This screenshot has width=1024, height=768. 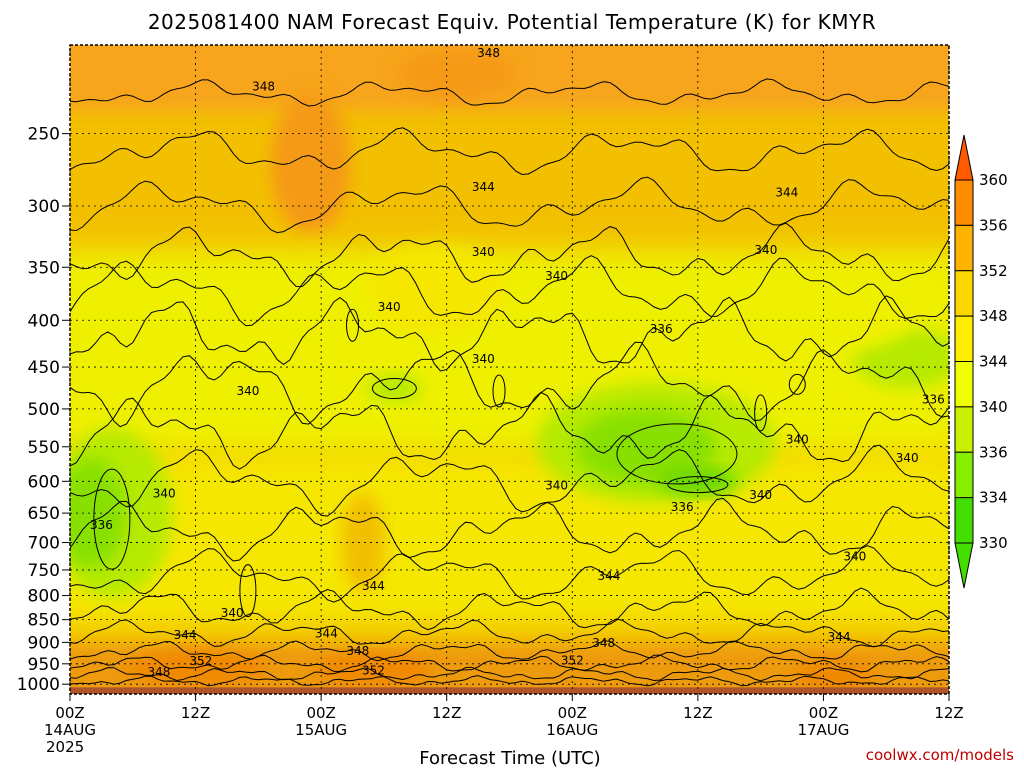 I want to click on credit-text: coolwx.com/models, so click(x=940, y=755).